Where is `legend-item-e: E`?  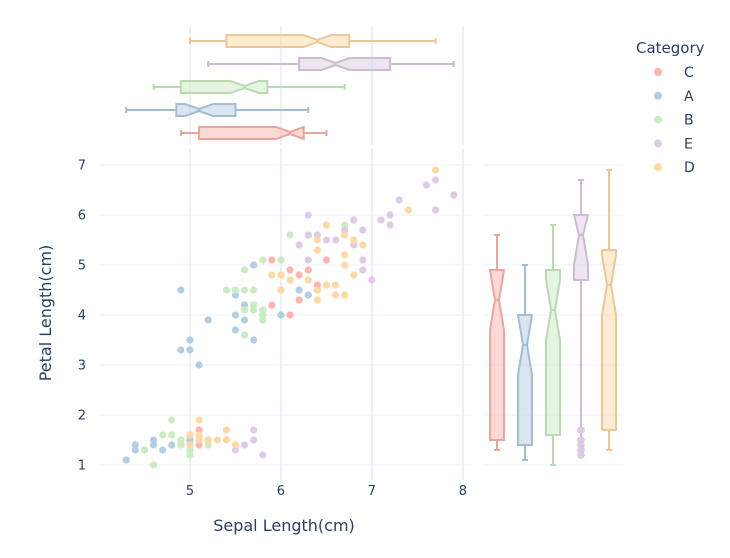 legend-item-e: E is located at coordinates (673, 144).